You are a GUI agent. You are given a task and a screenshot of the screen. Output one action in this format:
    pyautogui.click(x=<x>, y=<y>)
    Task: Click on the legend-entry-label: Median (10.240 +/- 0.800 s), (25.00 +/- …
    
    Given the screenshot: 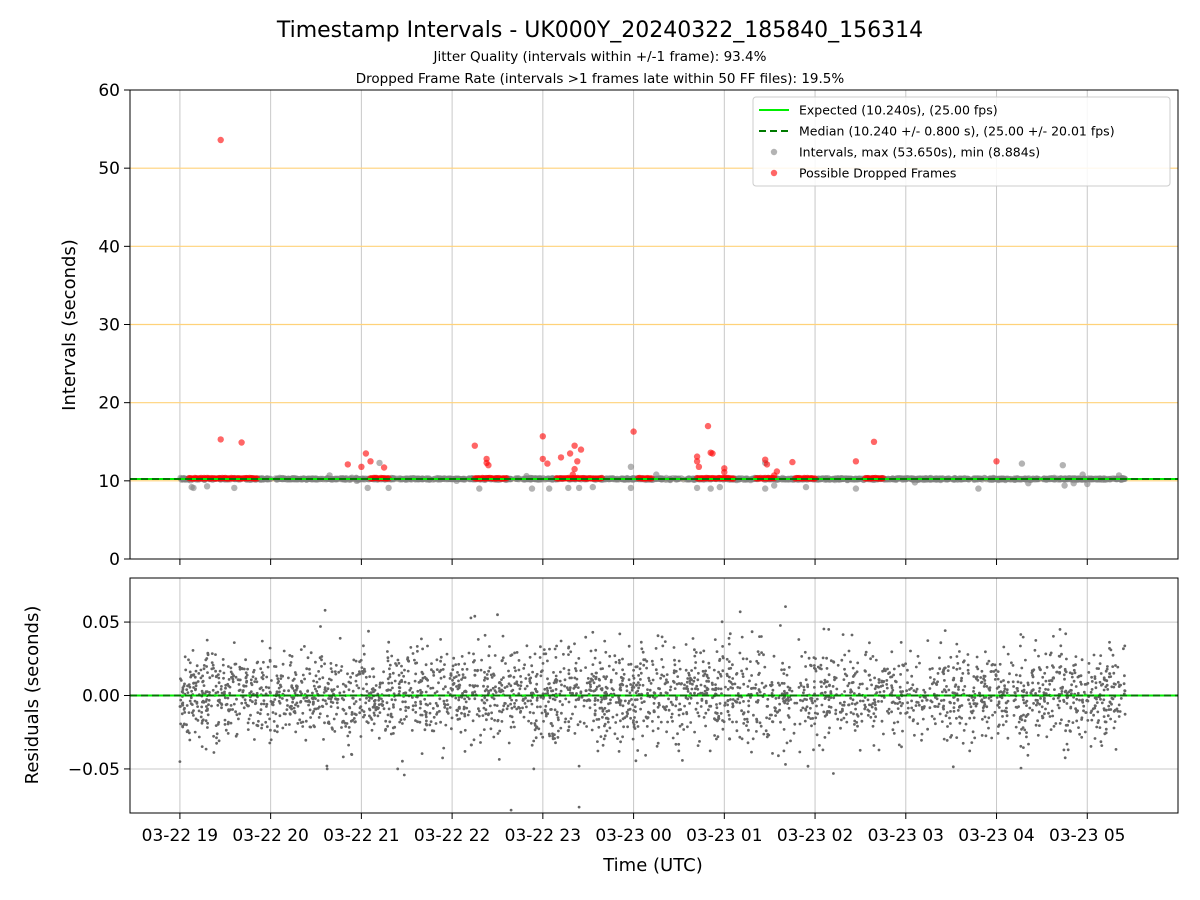 What is the action you would take?
    pyautogui.click(x=957, y=131)
    